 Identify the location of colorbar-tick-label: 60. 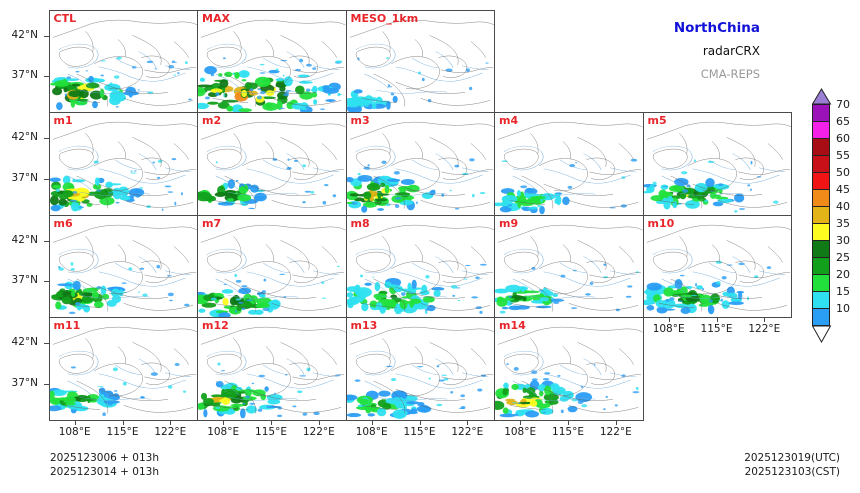
(843, 138).